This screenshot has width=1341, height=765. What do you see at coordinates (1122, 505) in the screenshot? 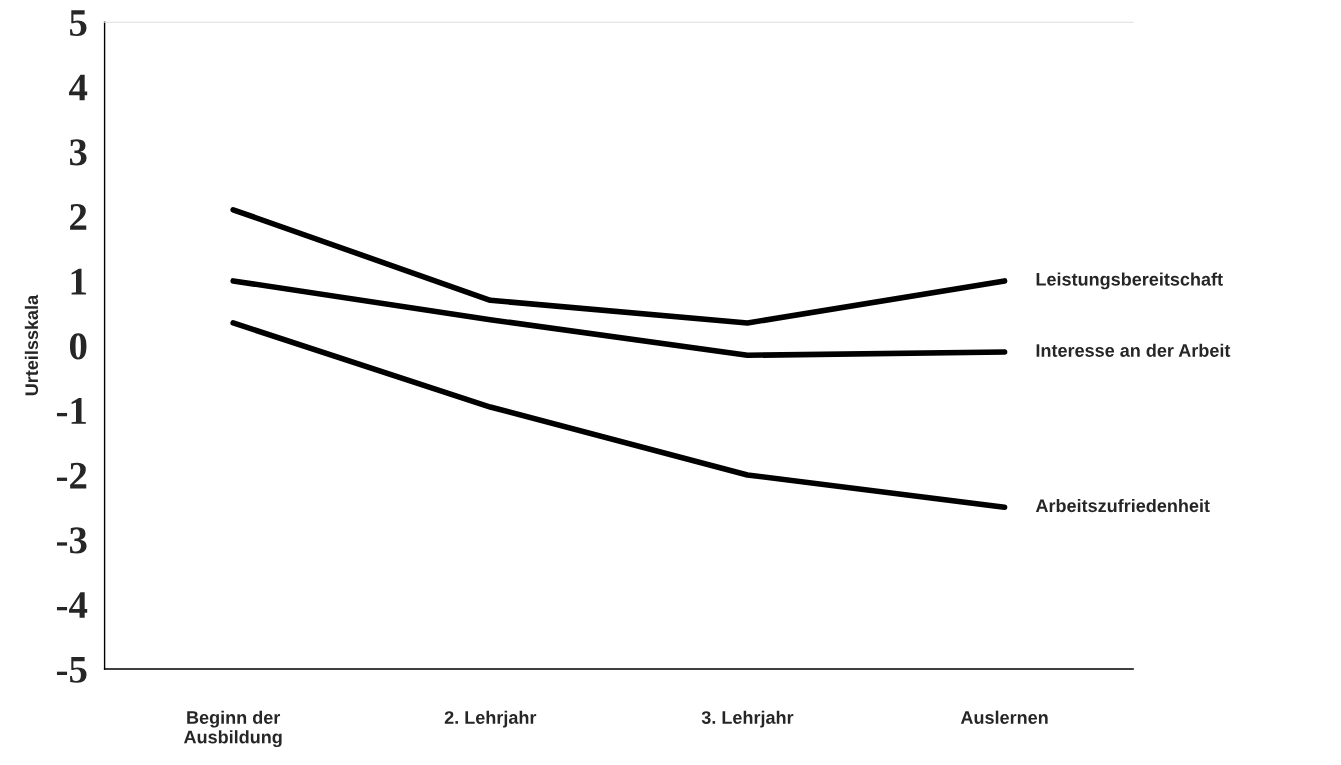
I see `series-label: Arbeitszufriedenheit` at bounding box center [1122, 505].